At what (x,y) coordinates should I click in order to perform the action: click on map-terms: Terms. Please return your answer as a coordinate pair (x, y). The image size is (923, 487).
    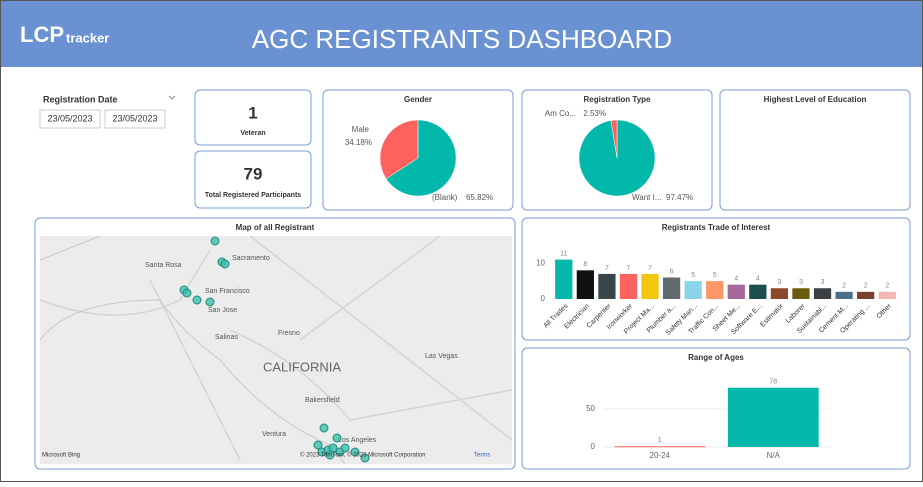
    Looking at the image, I should click on (482, 456).